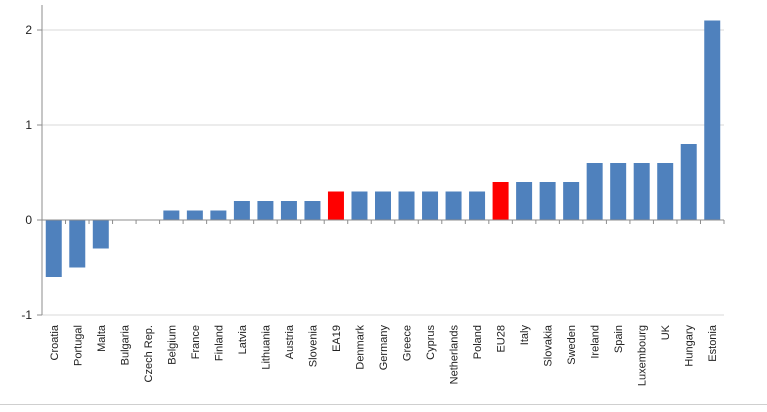 The height and width of the screenshot is (412, 767). I want to click on bottom-divider, so click(383, 404).